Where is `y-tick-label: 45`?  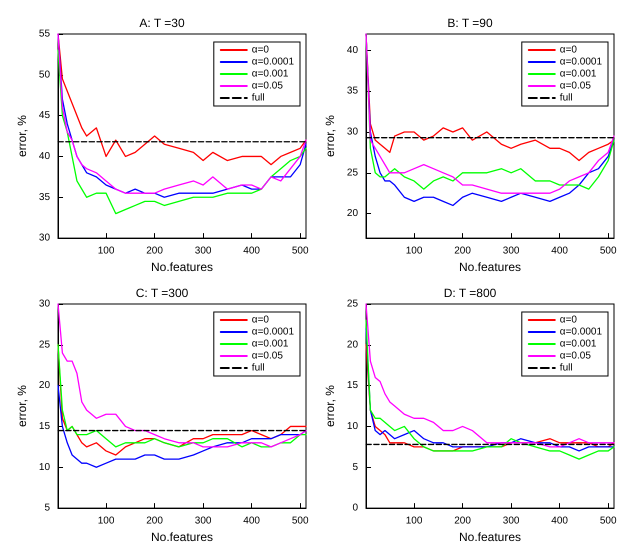
y-tick-label: 45 is located at coordinates (44, 116).